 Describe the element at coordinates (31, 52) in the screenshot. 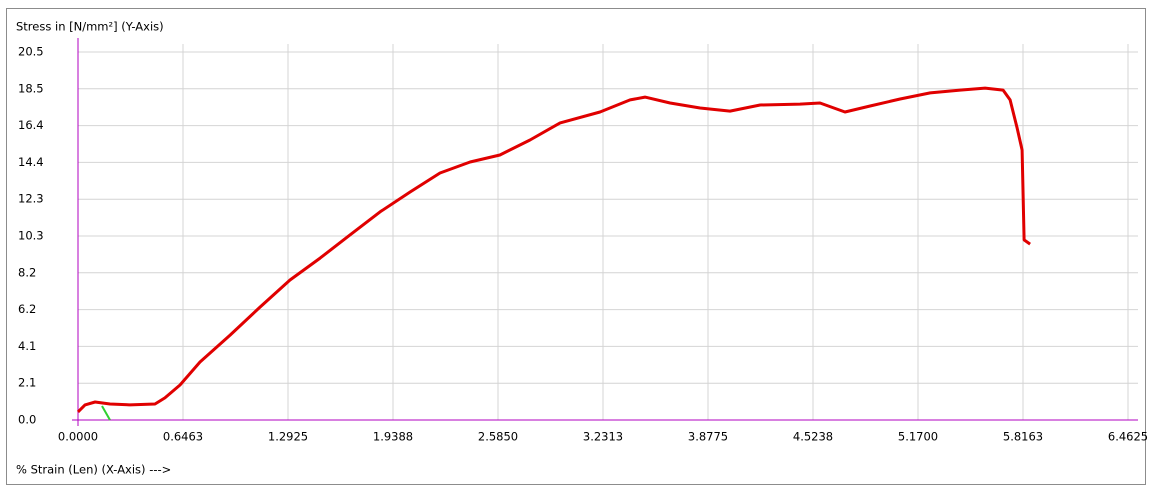

I see `y-tick-label: 20.5` at that location.